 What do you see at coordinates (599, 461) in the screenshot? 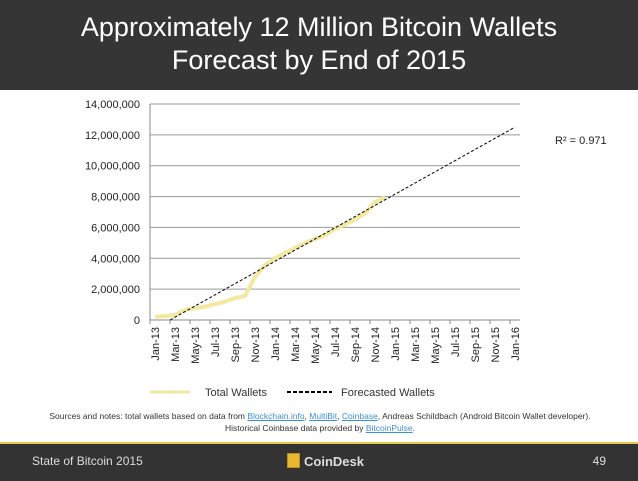
I see `page-number: 49` at bounding box center [599, 461].